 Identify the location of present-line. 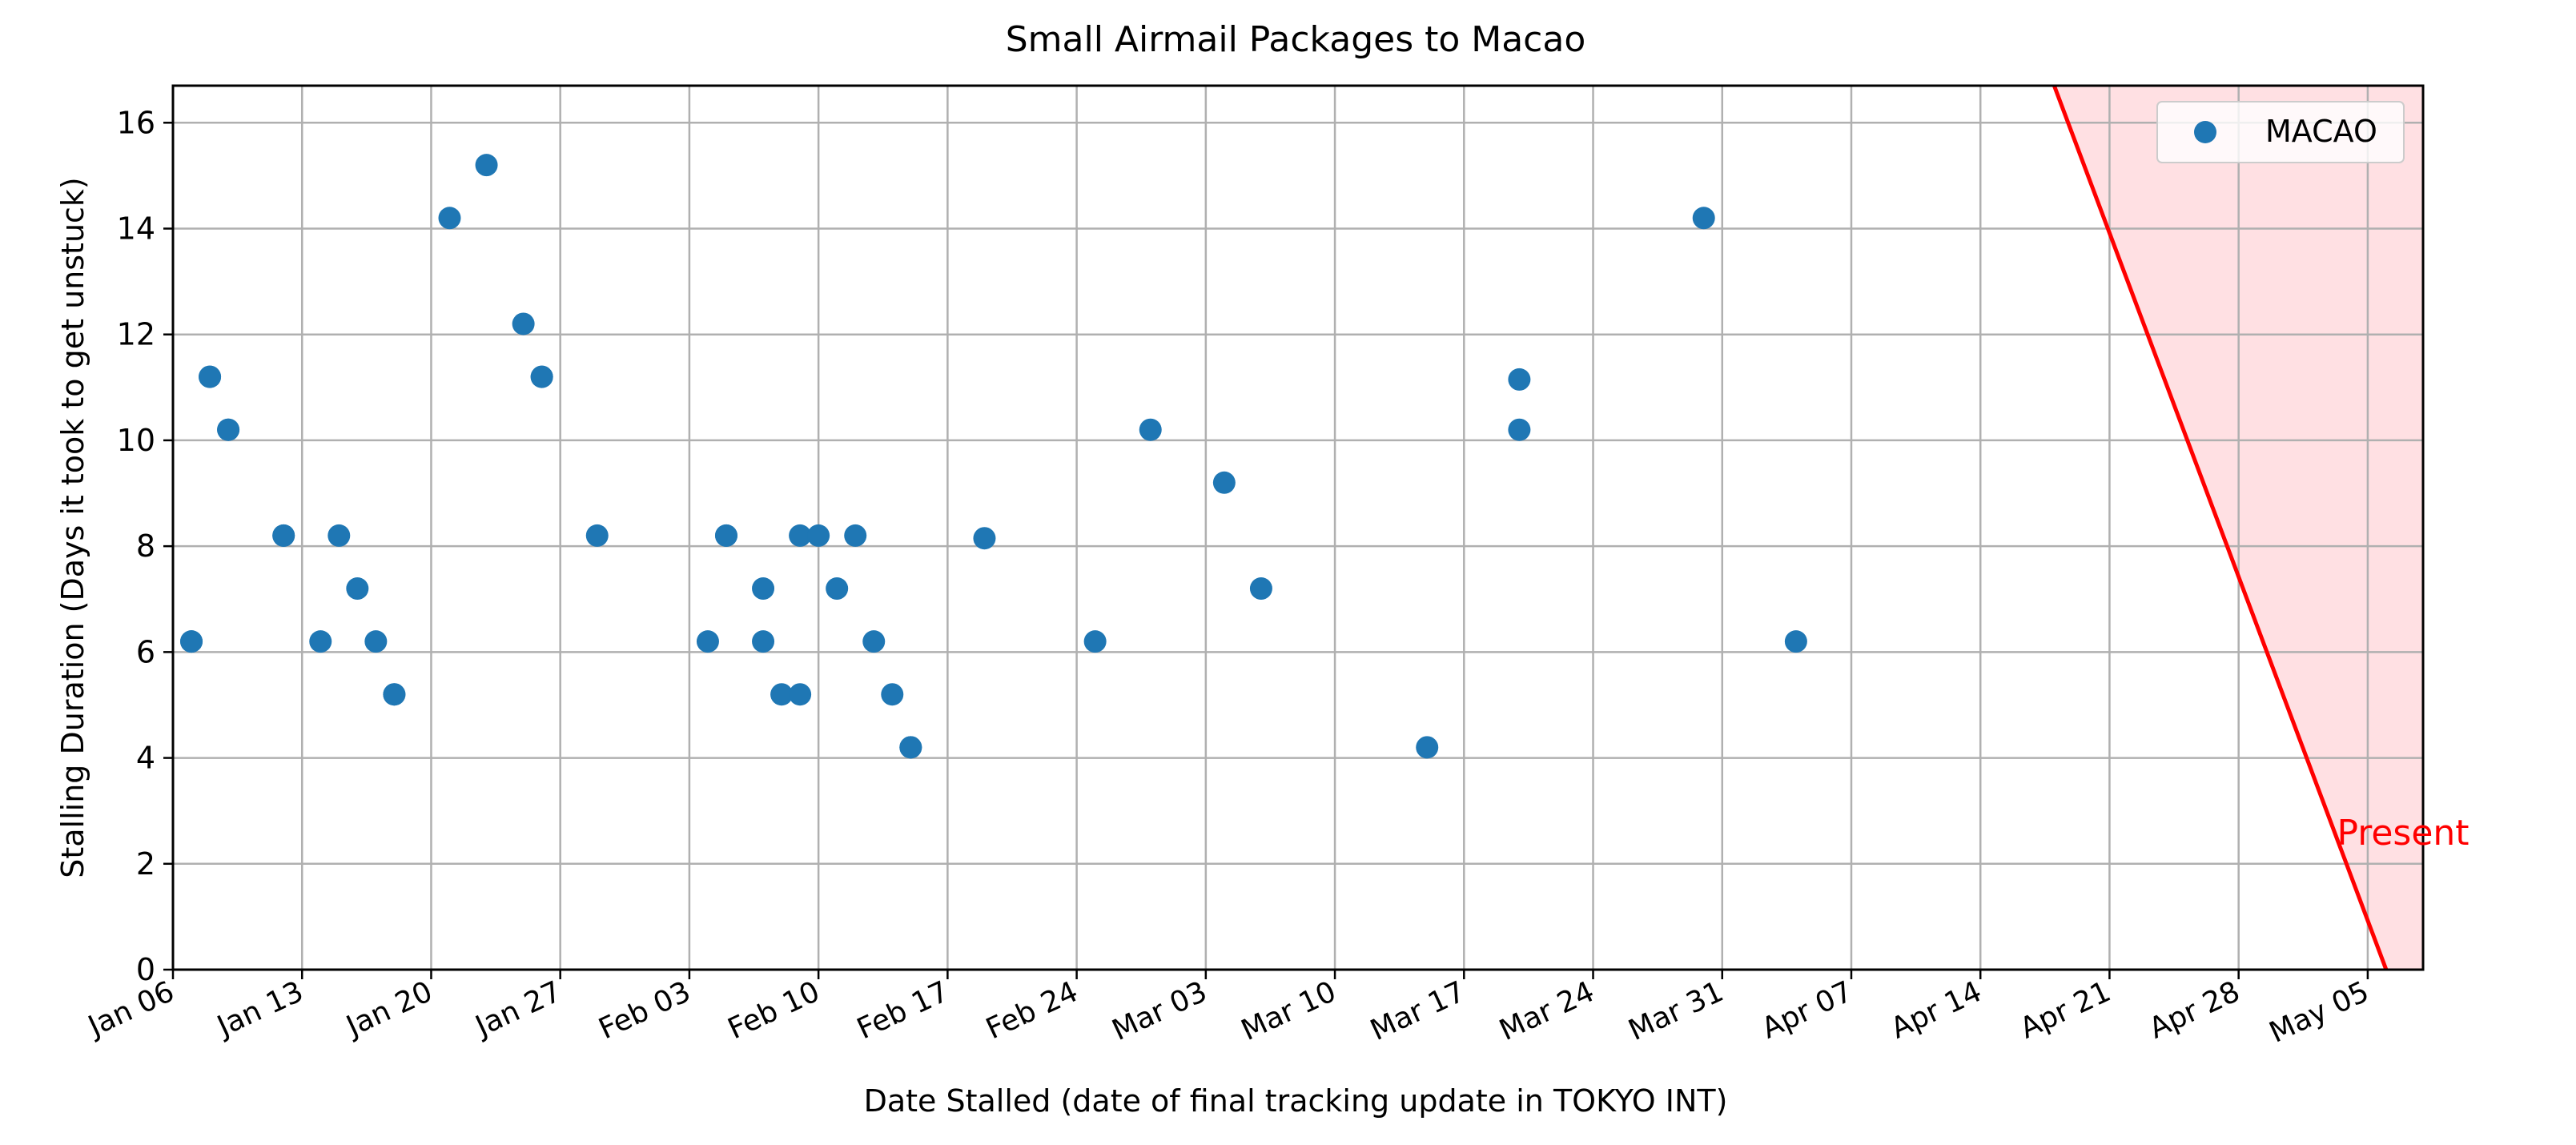
(2220, 528).